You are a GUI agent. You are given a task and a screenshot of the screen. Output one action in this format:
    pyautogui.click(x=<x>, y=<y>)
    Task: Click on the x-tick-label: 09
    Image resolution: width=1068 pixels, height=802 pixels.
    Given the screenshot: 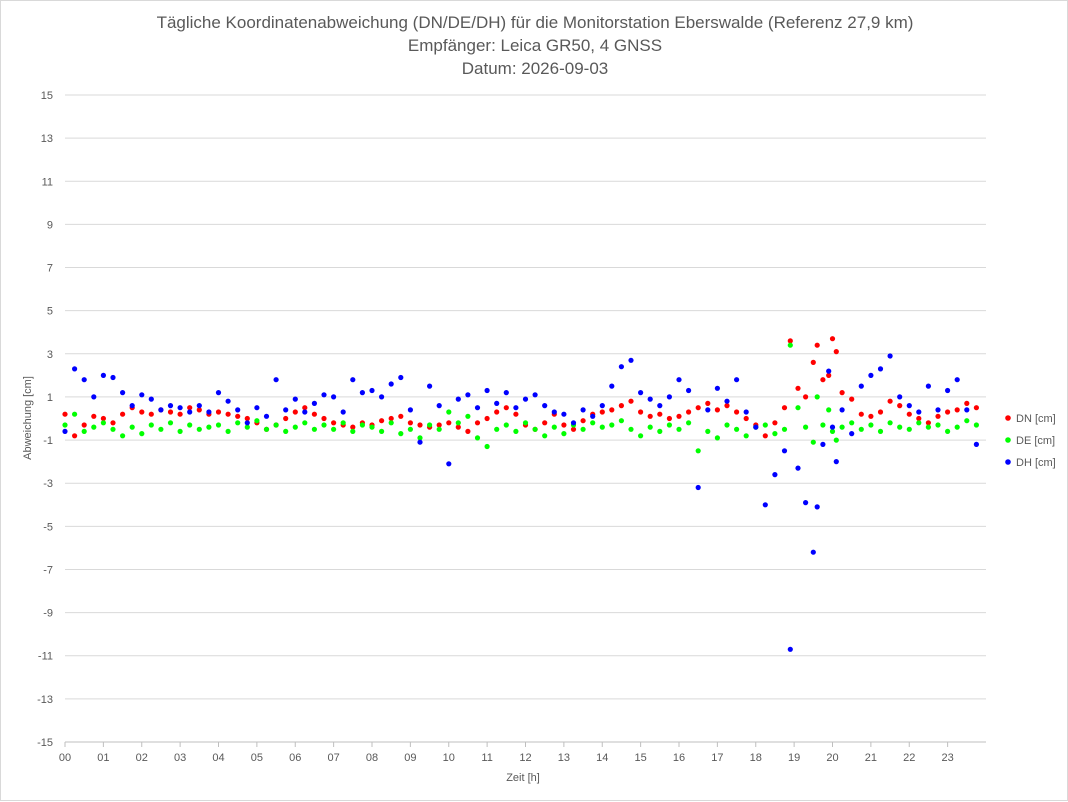 What is the action you would take?
    pyautogui.click(x=410, y=758)
    